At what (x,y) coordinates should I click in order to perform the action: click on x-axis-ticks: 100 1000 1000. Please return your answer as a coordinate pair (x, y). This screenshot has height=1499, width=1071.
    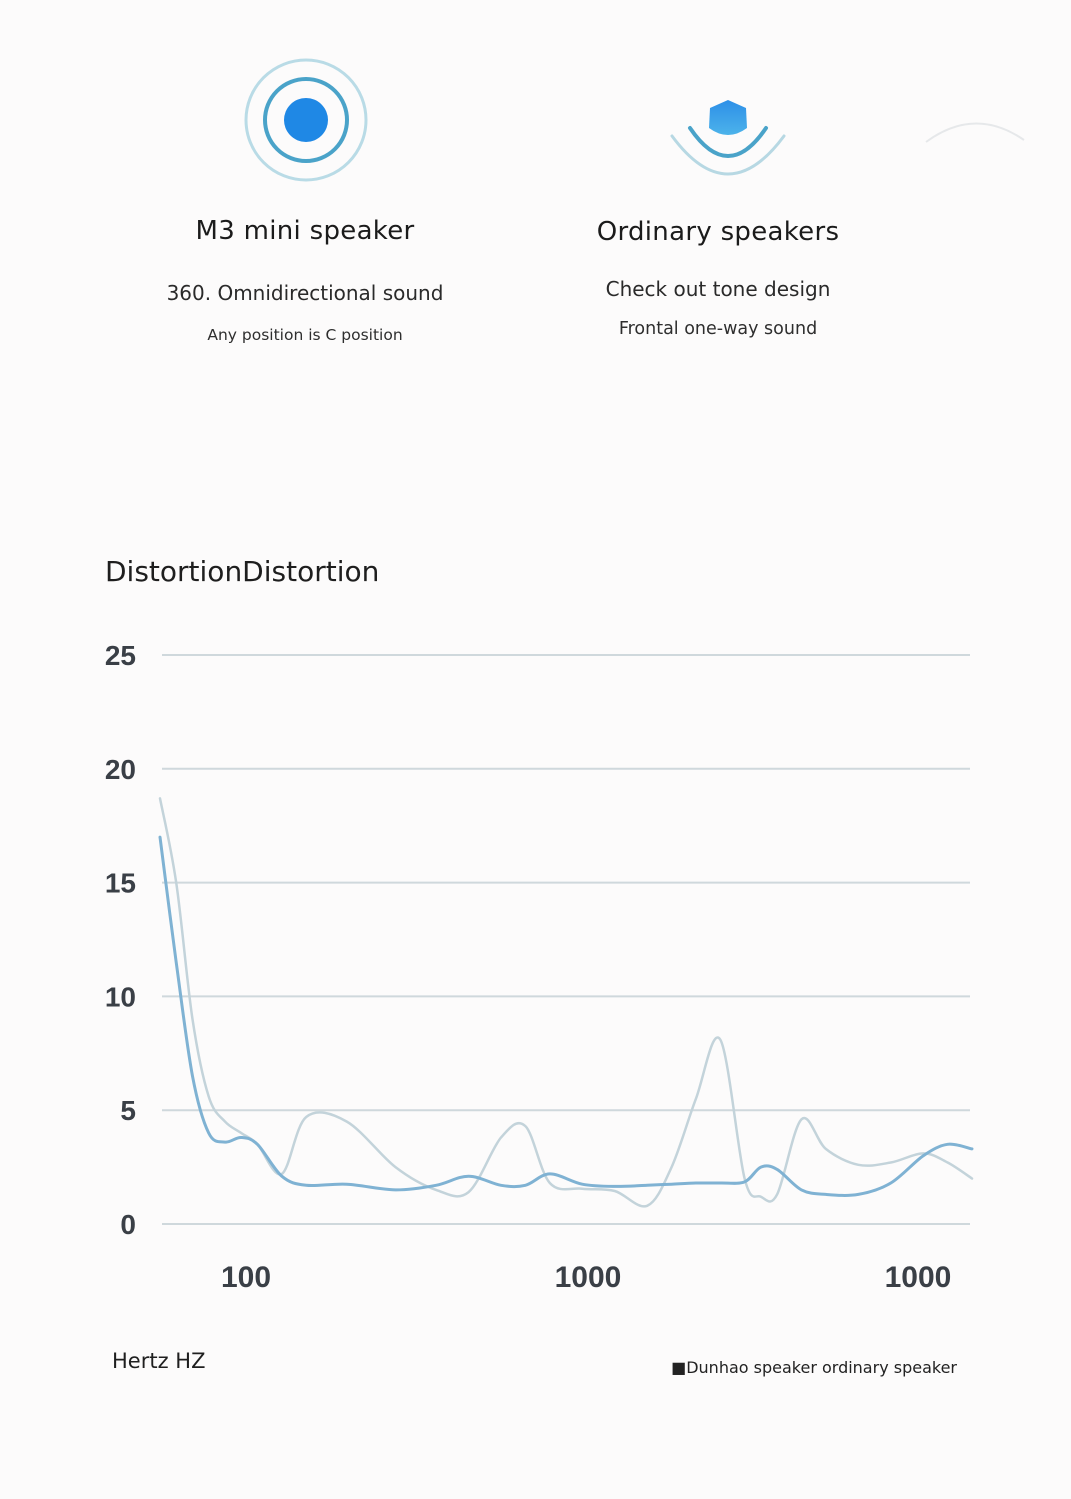
    Looking at the image, I should click on (586, 1277).